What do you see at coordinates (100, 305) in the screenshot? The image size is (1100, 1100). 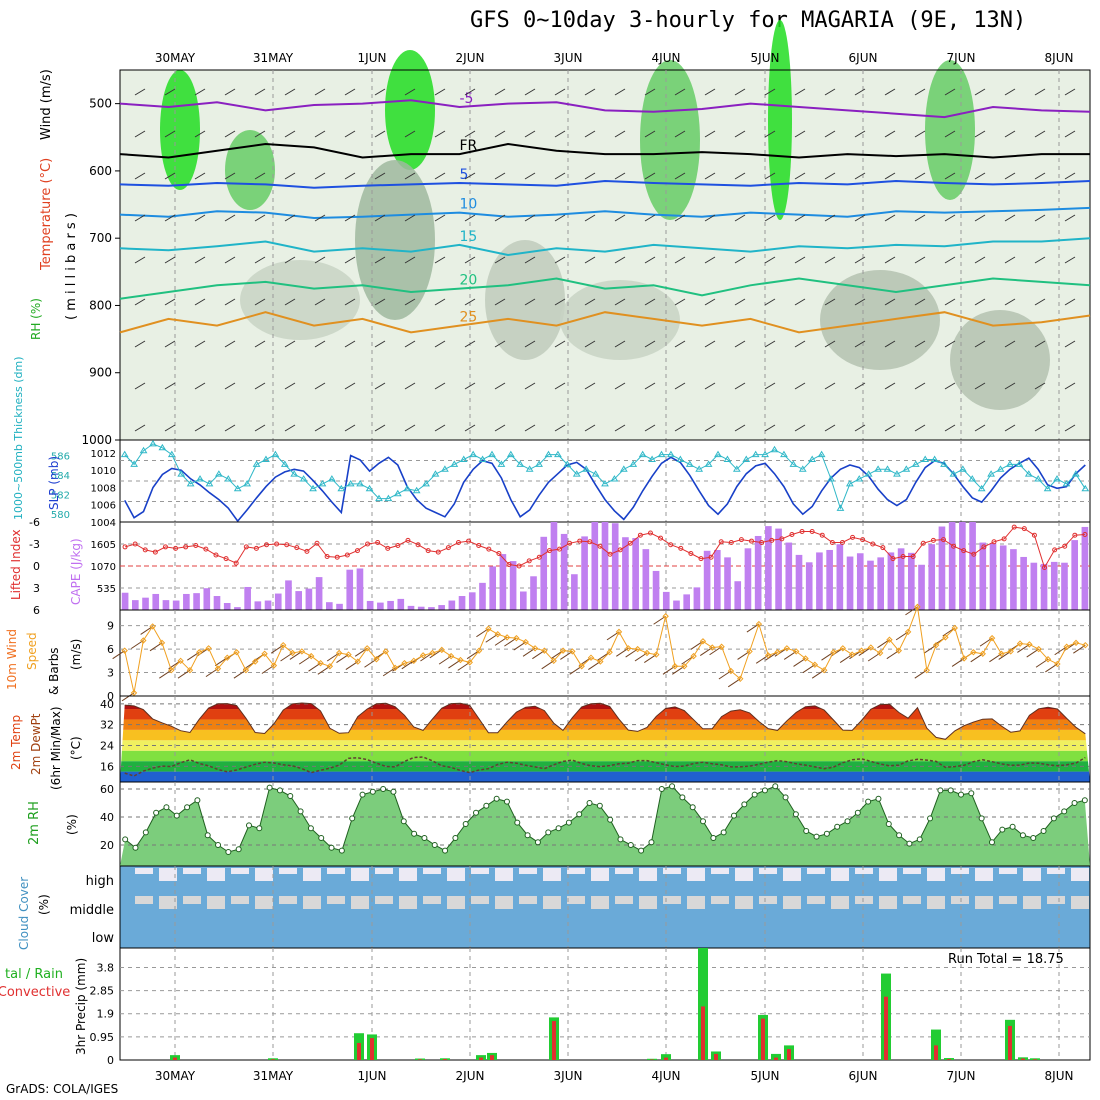 I see `pressure-label-800: 800` at bounding box center [100, 305].